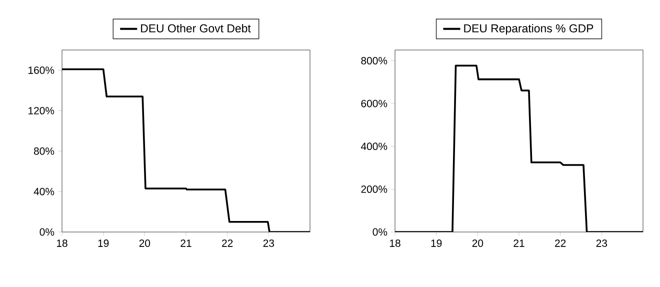 Image resolution: width=660 pixels, height=287 pixels. Describe the element at coordinates (374, 189) in the screenshot. I see `y-tick-label: 200%` at that location.